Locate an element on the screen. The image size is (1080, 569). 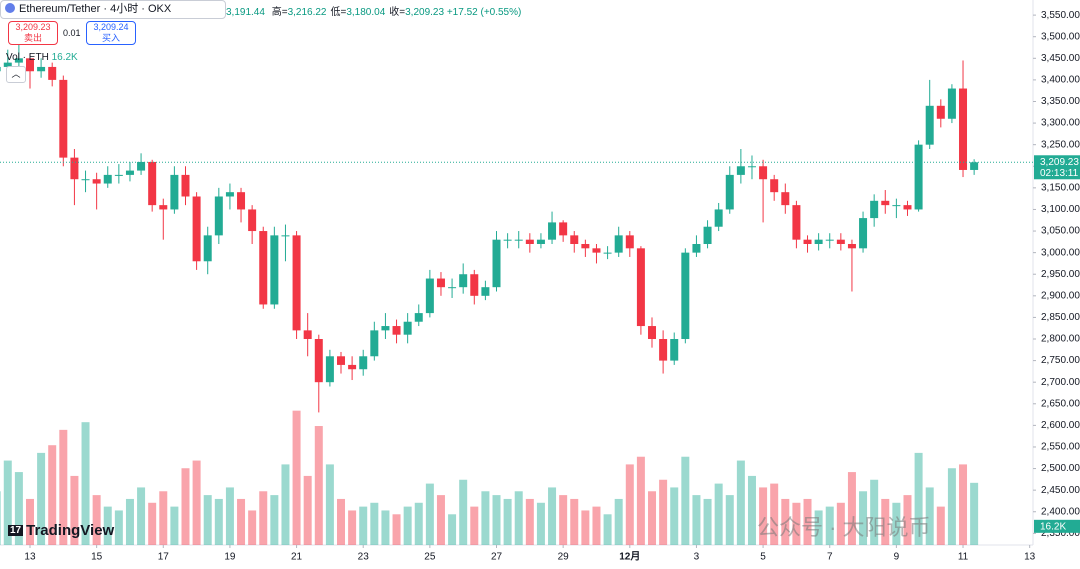
ohlc-label: 高 is located at coordinates (276, 12).